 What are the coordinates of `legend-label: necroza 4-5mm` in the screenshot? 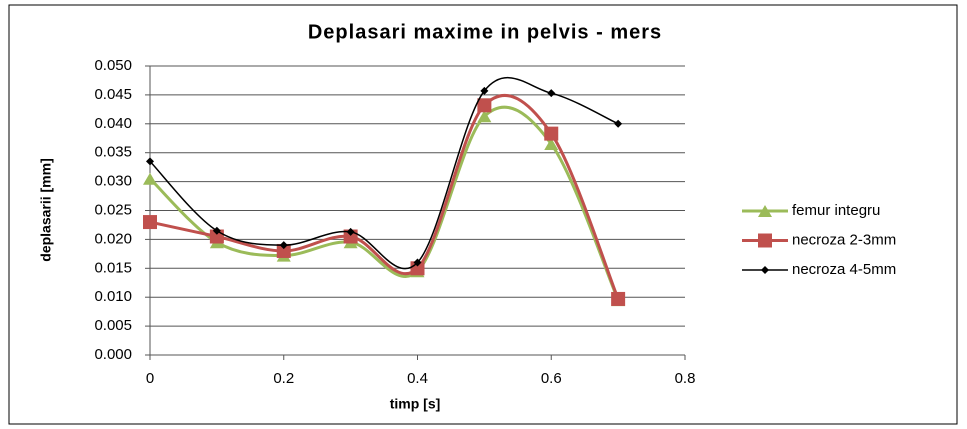 It's located at (844, 269).